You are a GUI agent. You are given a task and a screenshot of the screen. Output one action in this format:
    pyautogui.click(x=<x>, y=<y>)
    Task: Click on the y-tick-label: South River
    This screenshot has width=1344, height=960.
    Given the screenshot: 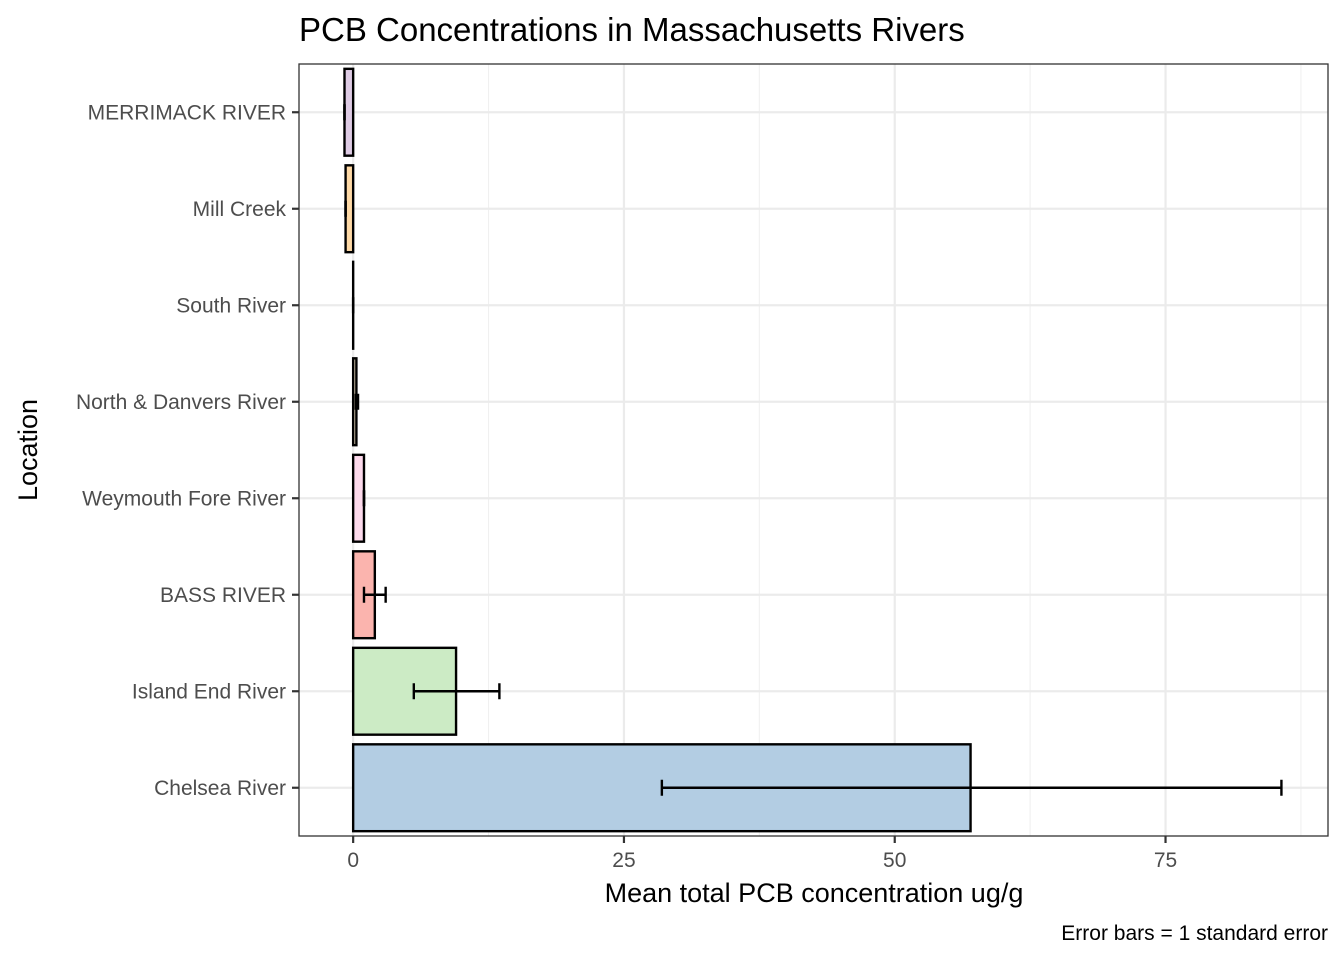 What is the action you would take?
    pyautogui.click(x=231, y=305)
    